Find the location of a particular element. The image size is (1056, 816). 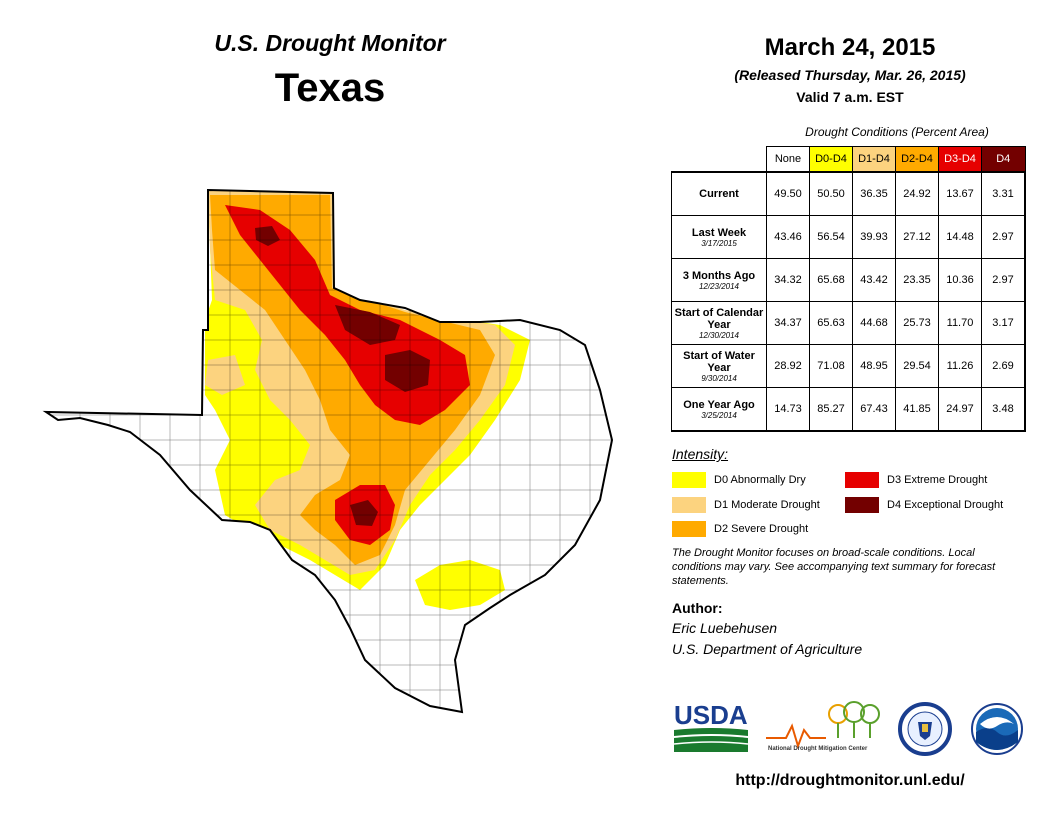

table-cell: 27.12 is located at coordinates (917, 237).